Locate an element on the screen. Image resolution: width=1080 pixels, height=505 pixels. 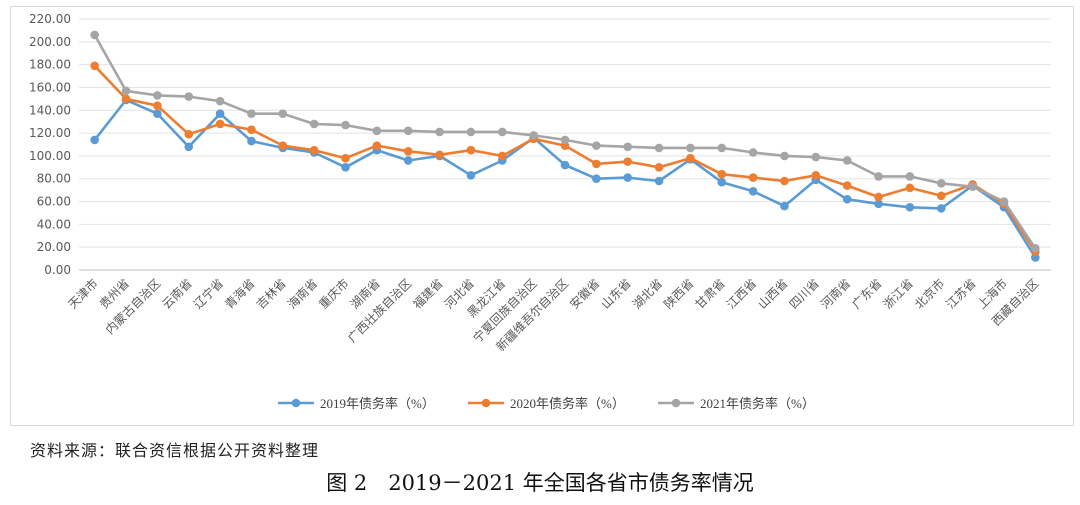
x-tick-label: 青海省 is located at coordinates (239, 294).